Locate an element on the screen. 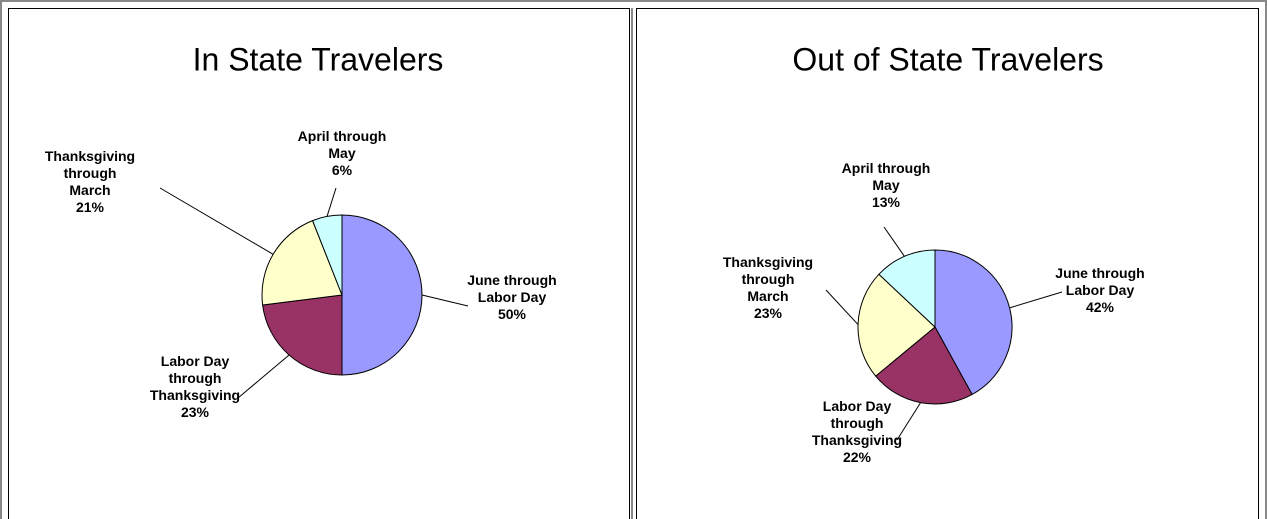  slice-label: Thanksgiving through March 23% is located at coordinates (768, 288).